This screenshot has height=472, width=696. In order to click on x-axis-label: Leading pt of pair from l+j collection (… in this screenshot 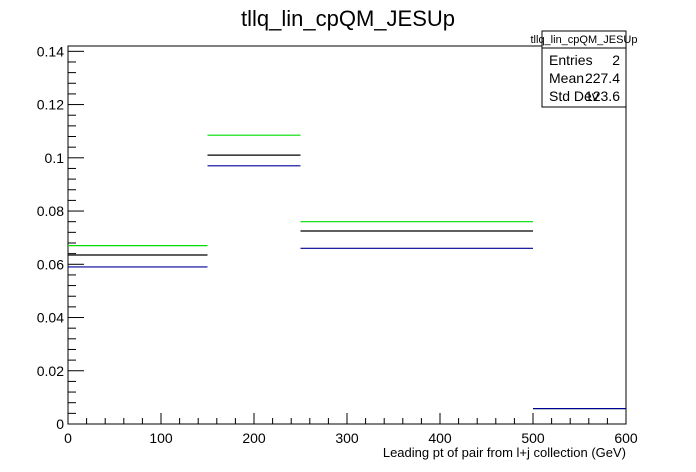, I will do `click(504, 452)`.